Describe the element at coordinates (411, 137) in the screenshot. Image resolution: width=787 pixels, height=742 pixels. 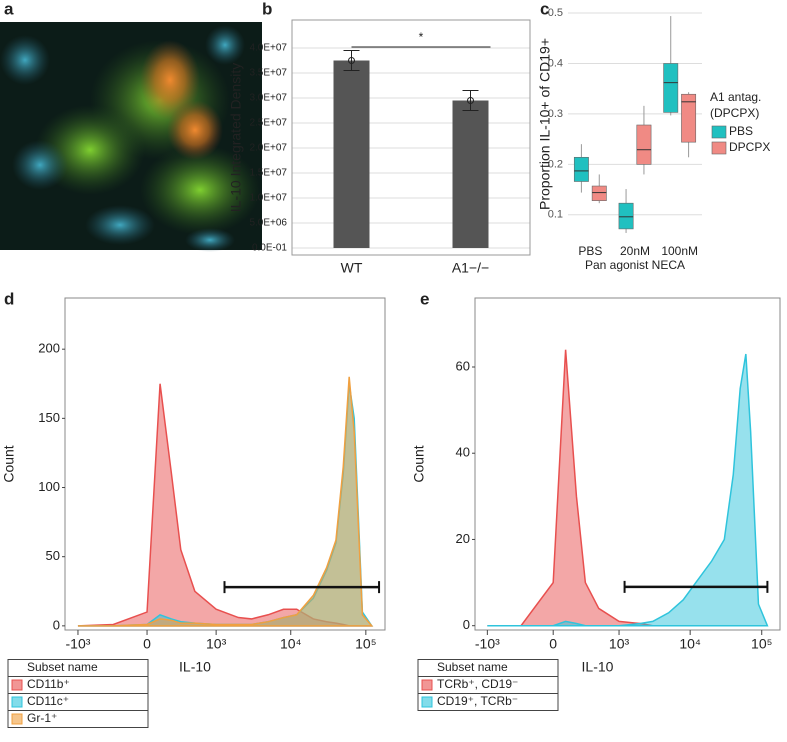
I see `plot-frame` at that location.